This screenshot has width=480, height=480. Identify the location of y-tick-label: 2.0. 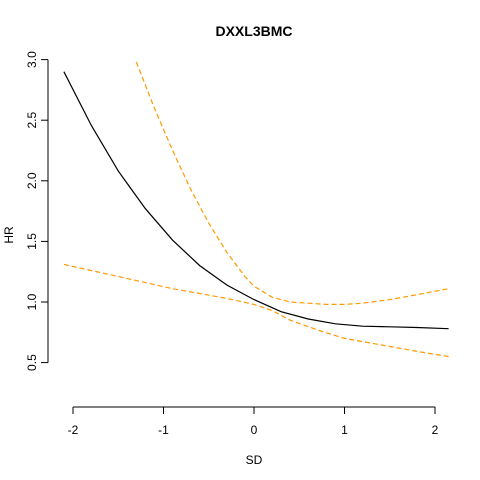
(32, 180).